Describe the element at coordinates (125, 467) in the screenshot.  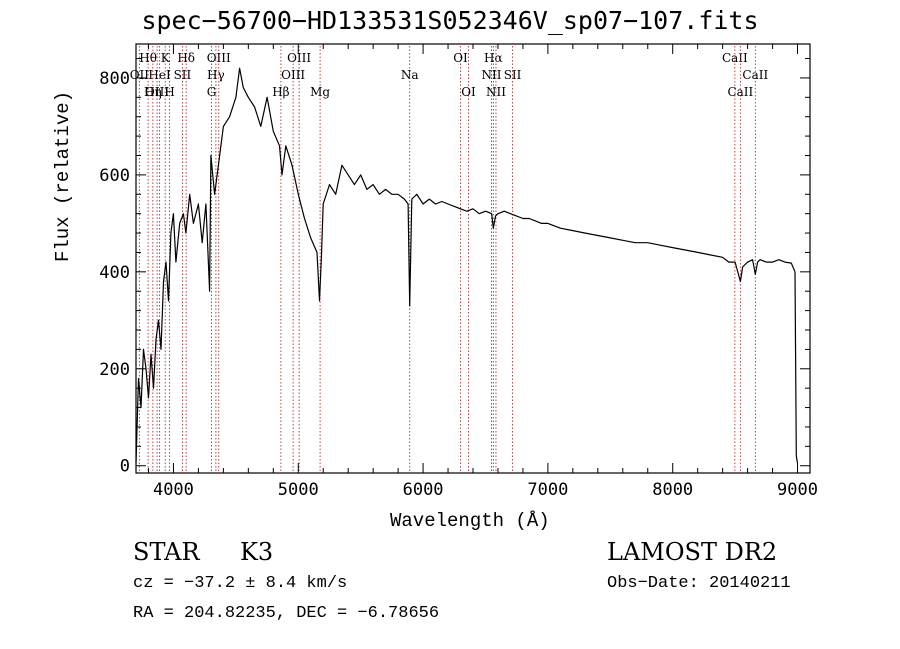
I see `y-tick-label: 0` at that location.